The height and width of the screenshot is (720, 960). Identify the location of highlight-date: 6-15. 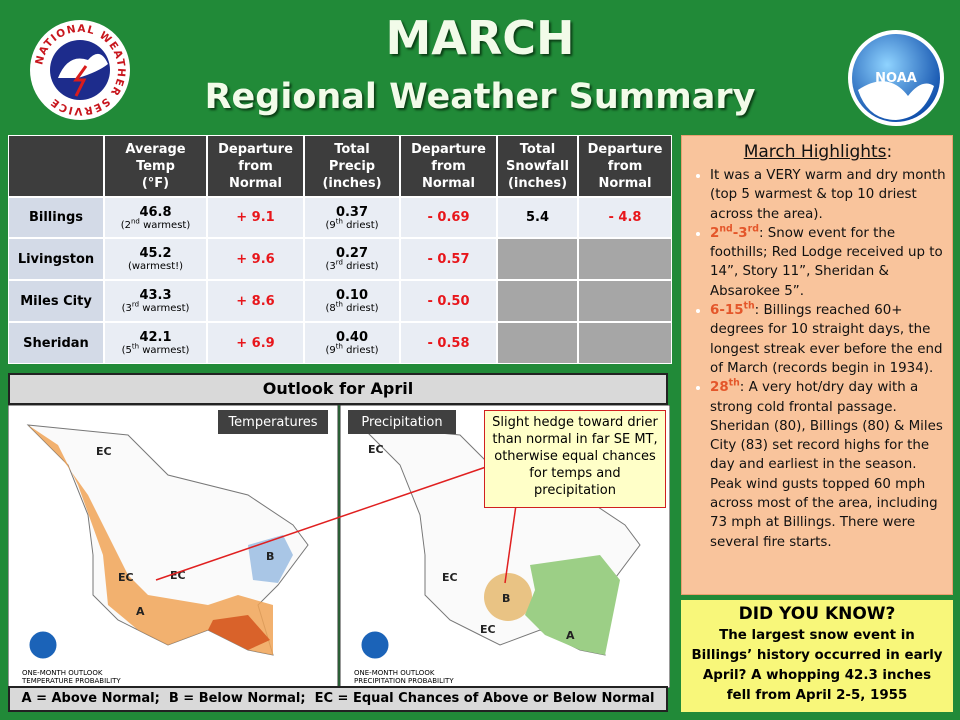
(727, 311).